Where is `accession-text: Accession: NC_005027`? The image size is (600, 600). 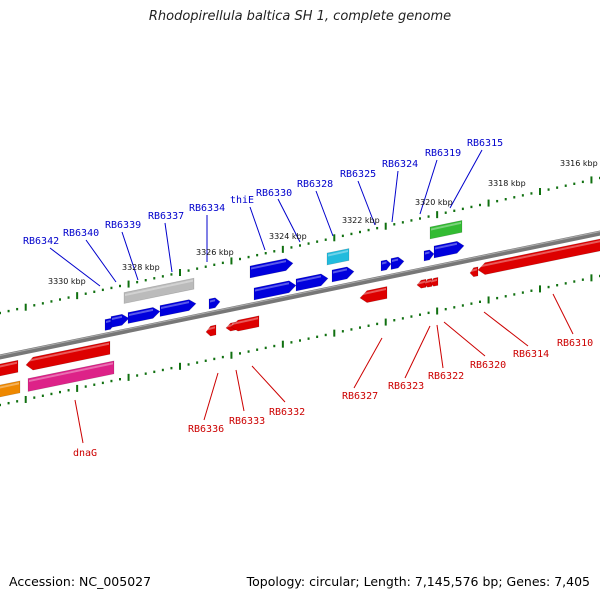 accession-text: Accession: NC_005027 is located at coordinates (80, 581).